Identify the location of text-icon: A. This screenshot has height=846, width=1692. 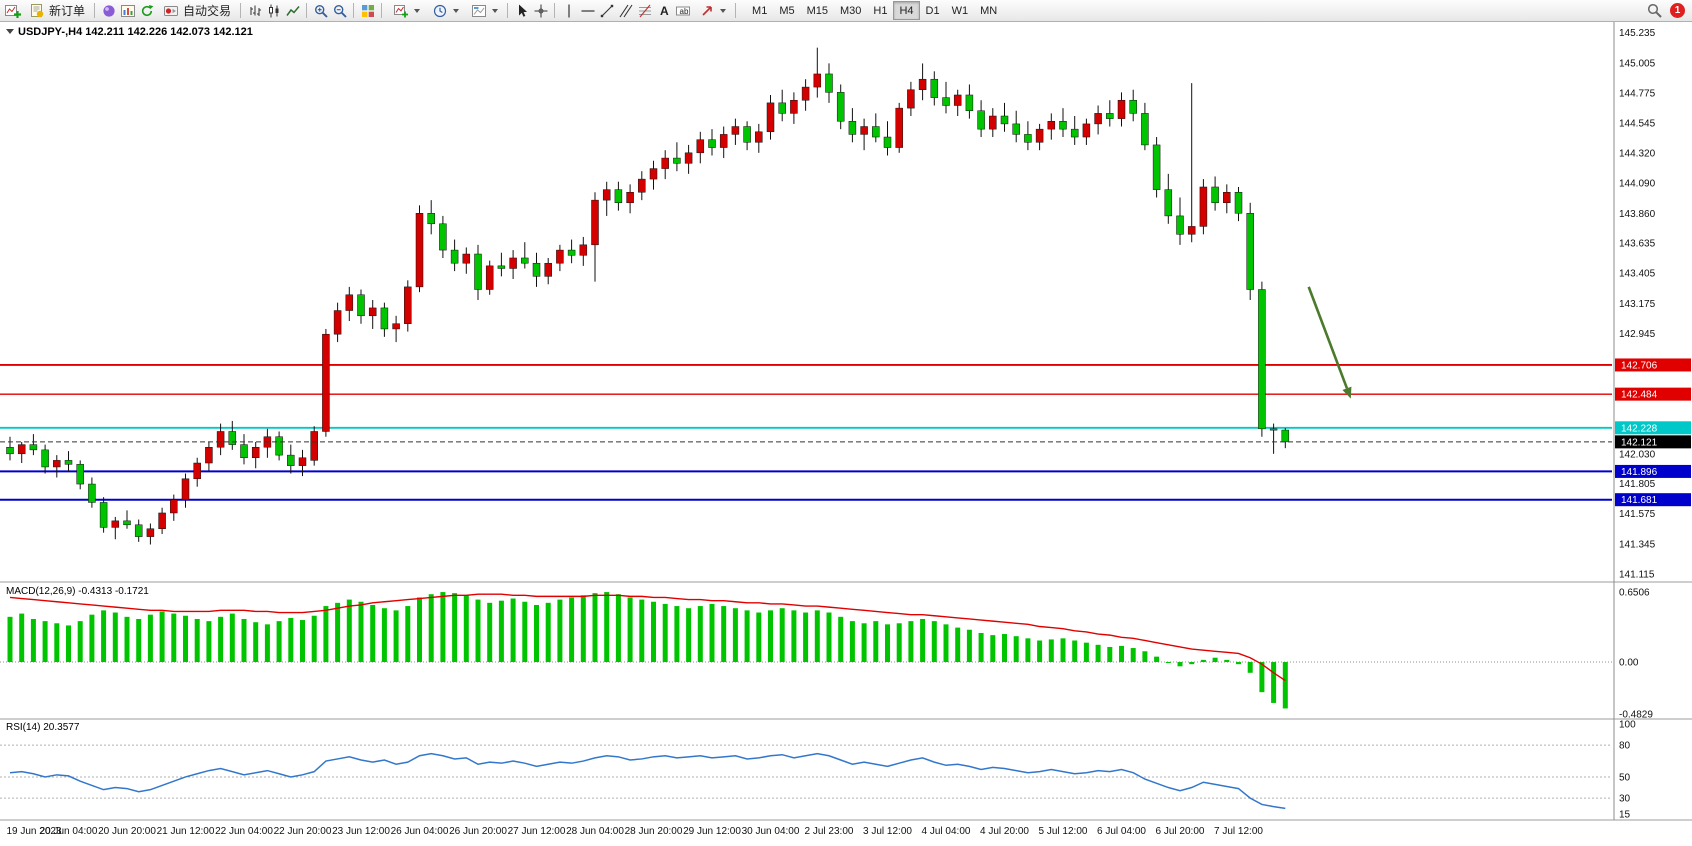
(663, 11).